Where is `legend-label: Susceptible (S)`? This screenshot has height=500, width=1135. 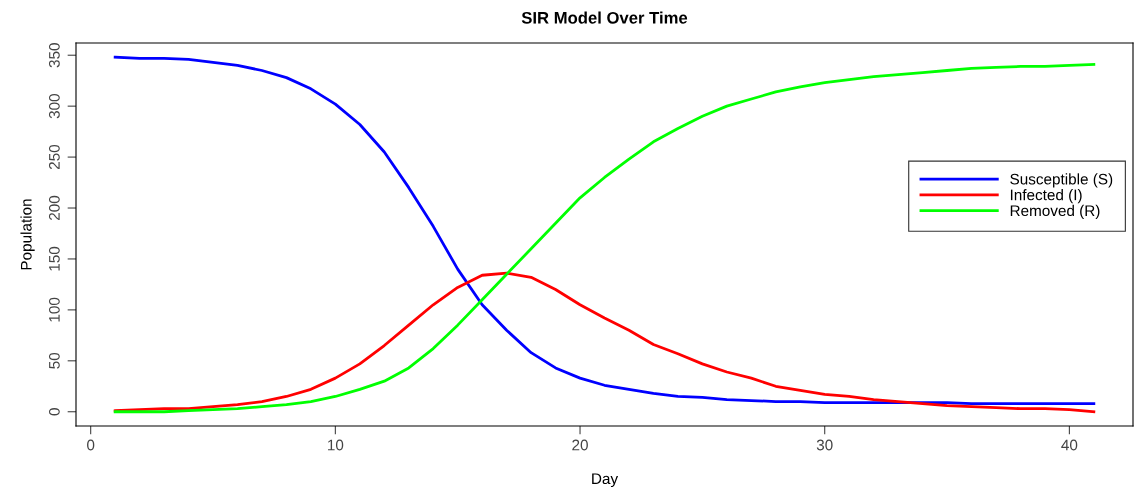
legend-label: Susceptible (S) is located at coordinates (1061, 180).